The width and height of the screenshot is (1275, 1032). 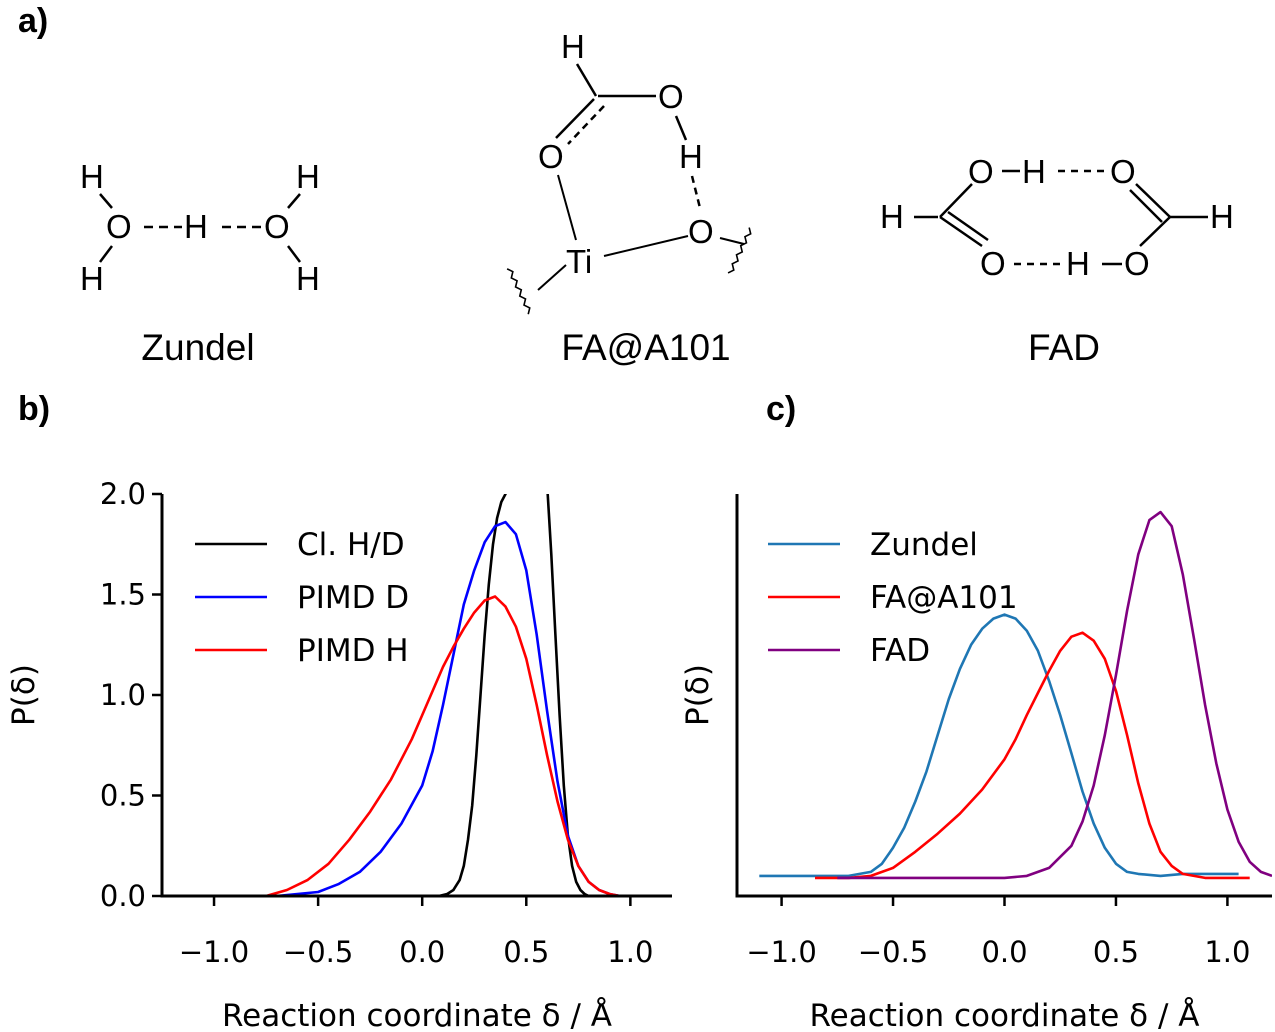 I want to click on y-tick-label: 0.5, so click(x=123, y=796).